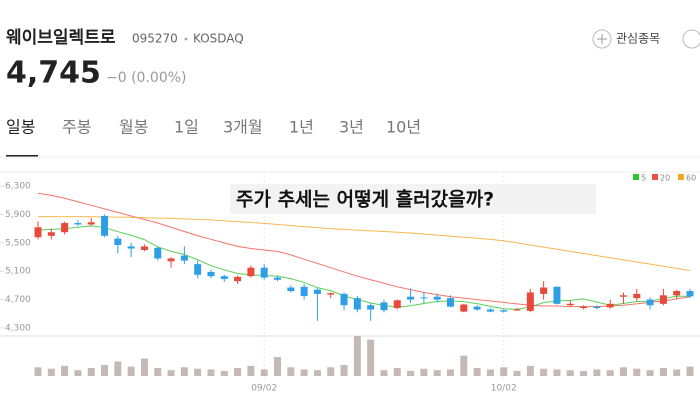 The width and height of the screenshot is (700, 404). Describe the element at coordinates (504, 389) in the screenshot. I see `x-tick-label: 10/02` at that location.